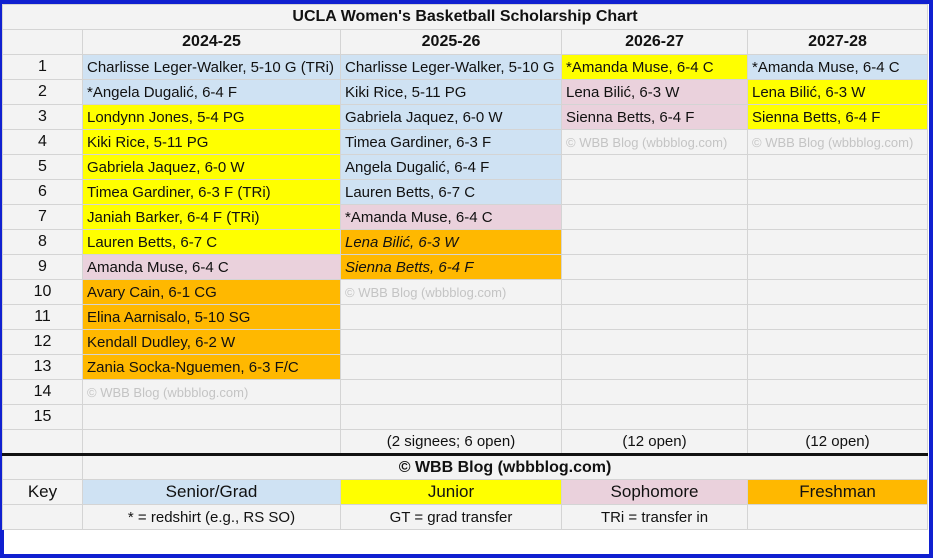 Image resolution: width=933 pixels, height=558 pixels. I want to click on player-cell: Angela Dugalić, 6-4 F, so click(451, 167).